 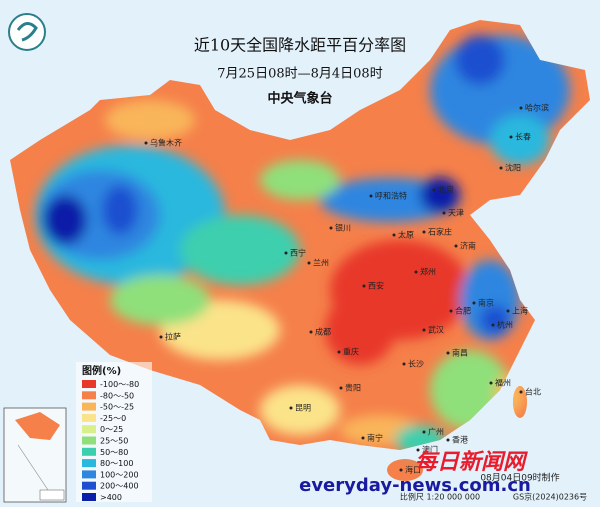 What do you see at coordinates (520, 311) in the screenshot?
I see `city-label: 上海` at bounding box center [520, 311].